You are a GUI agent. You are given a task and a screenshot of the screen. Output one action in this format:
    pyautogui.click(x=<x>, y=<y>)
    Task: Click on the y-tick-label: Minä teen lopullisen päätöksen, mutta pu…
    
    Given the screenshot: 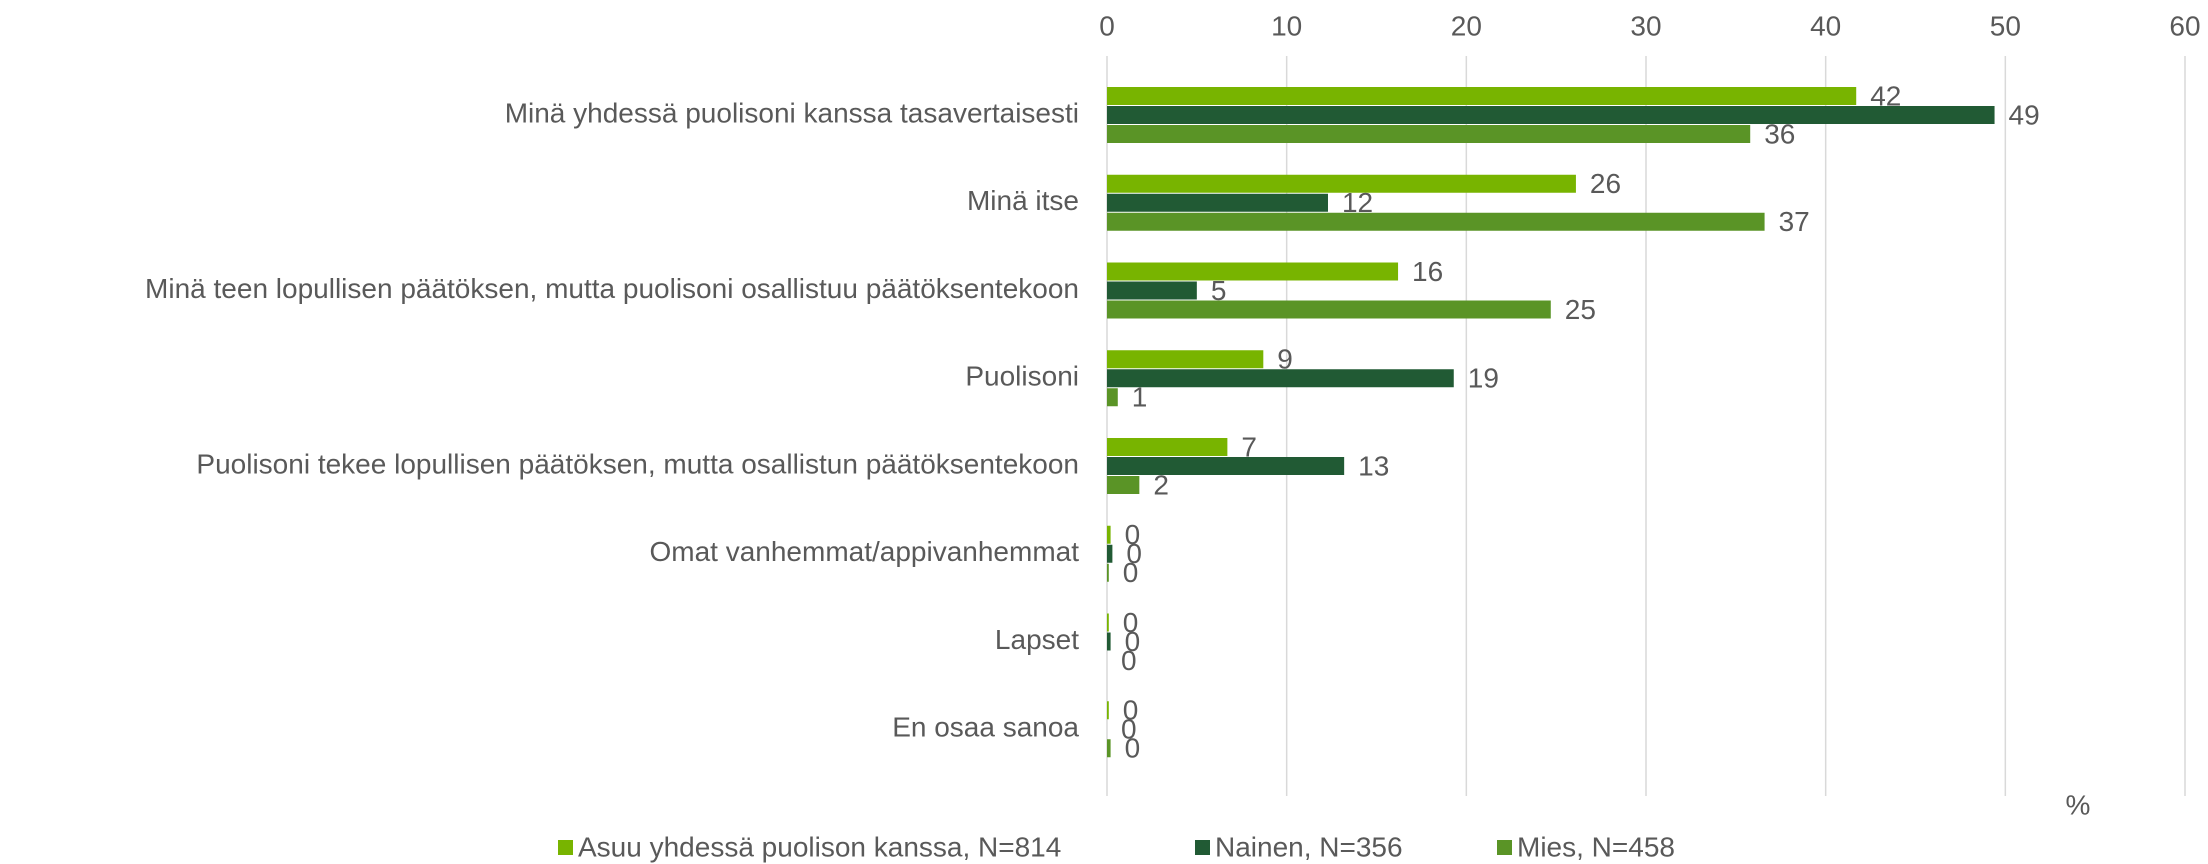 What is the action you would take?
    pyautogui.click(x=612, y=288)
    